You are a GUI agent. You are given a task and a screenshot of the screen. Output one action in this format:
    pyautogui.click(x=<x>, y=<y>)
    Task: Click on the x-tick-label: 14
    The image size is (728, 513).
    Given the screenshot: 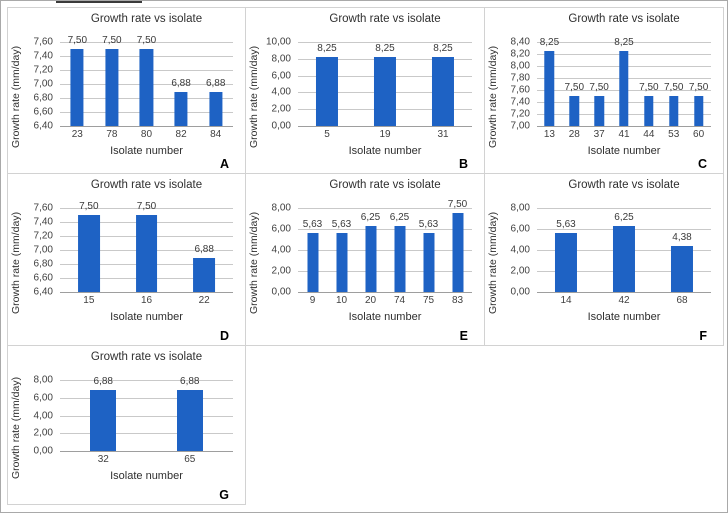 What is the action you would take?
    pyautogui.click(x=566, y=300)
    